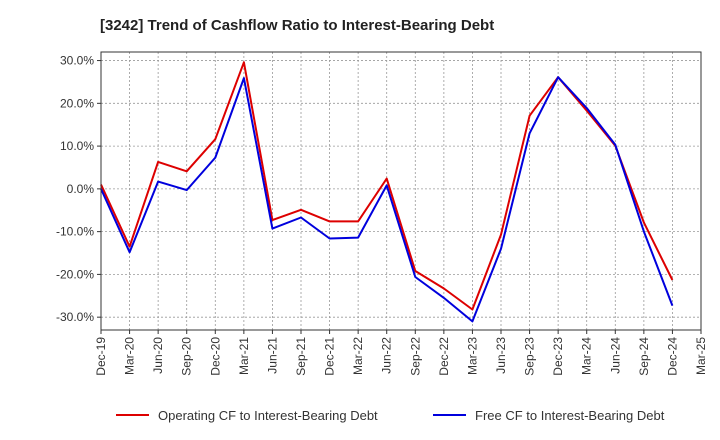  Describe the element at coordinates (501, 355) in the screenshot. I see `x-tick-label: Jun-23` at that location.